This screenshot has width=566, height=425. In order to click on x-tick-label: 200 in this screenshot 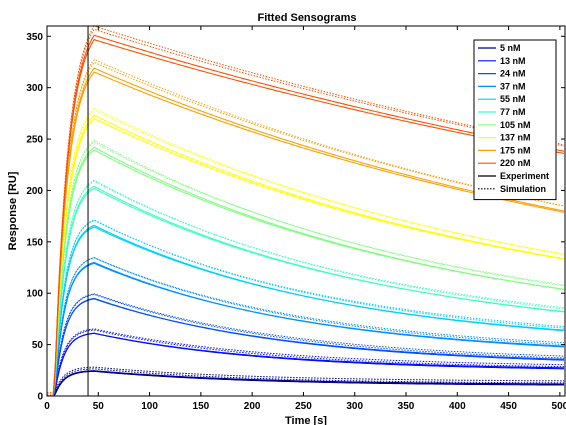, I will do `click(252, 406)`.